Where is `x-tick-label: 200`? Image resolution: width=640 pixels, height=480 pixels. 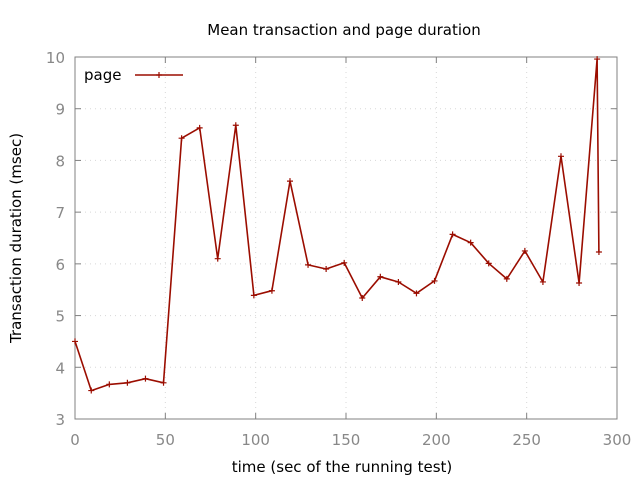 x-tick-label: 200 is located at coordinates (436, 440).